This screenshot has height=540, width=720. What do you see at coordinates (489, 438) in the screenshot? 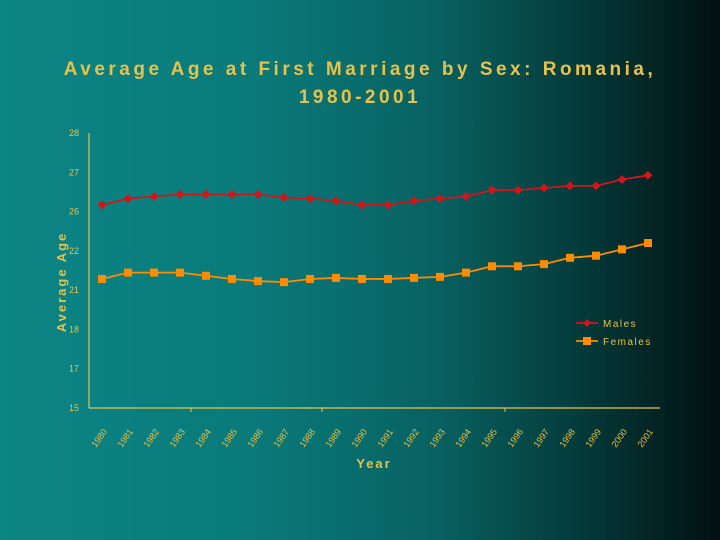
I see `x-tick-label: 1995` at bounding box center [489, 438].